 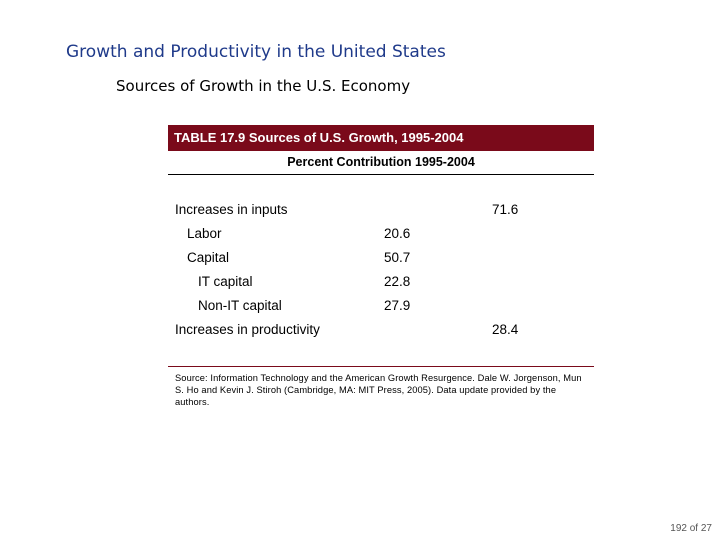 What do you see at coordinates (247, 329) in the screenshot?
I see `row-label: Increases in productivity` at bounding box center [247, 329].